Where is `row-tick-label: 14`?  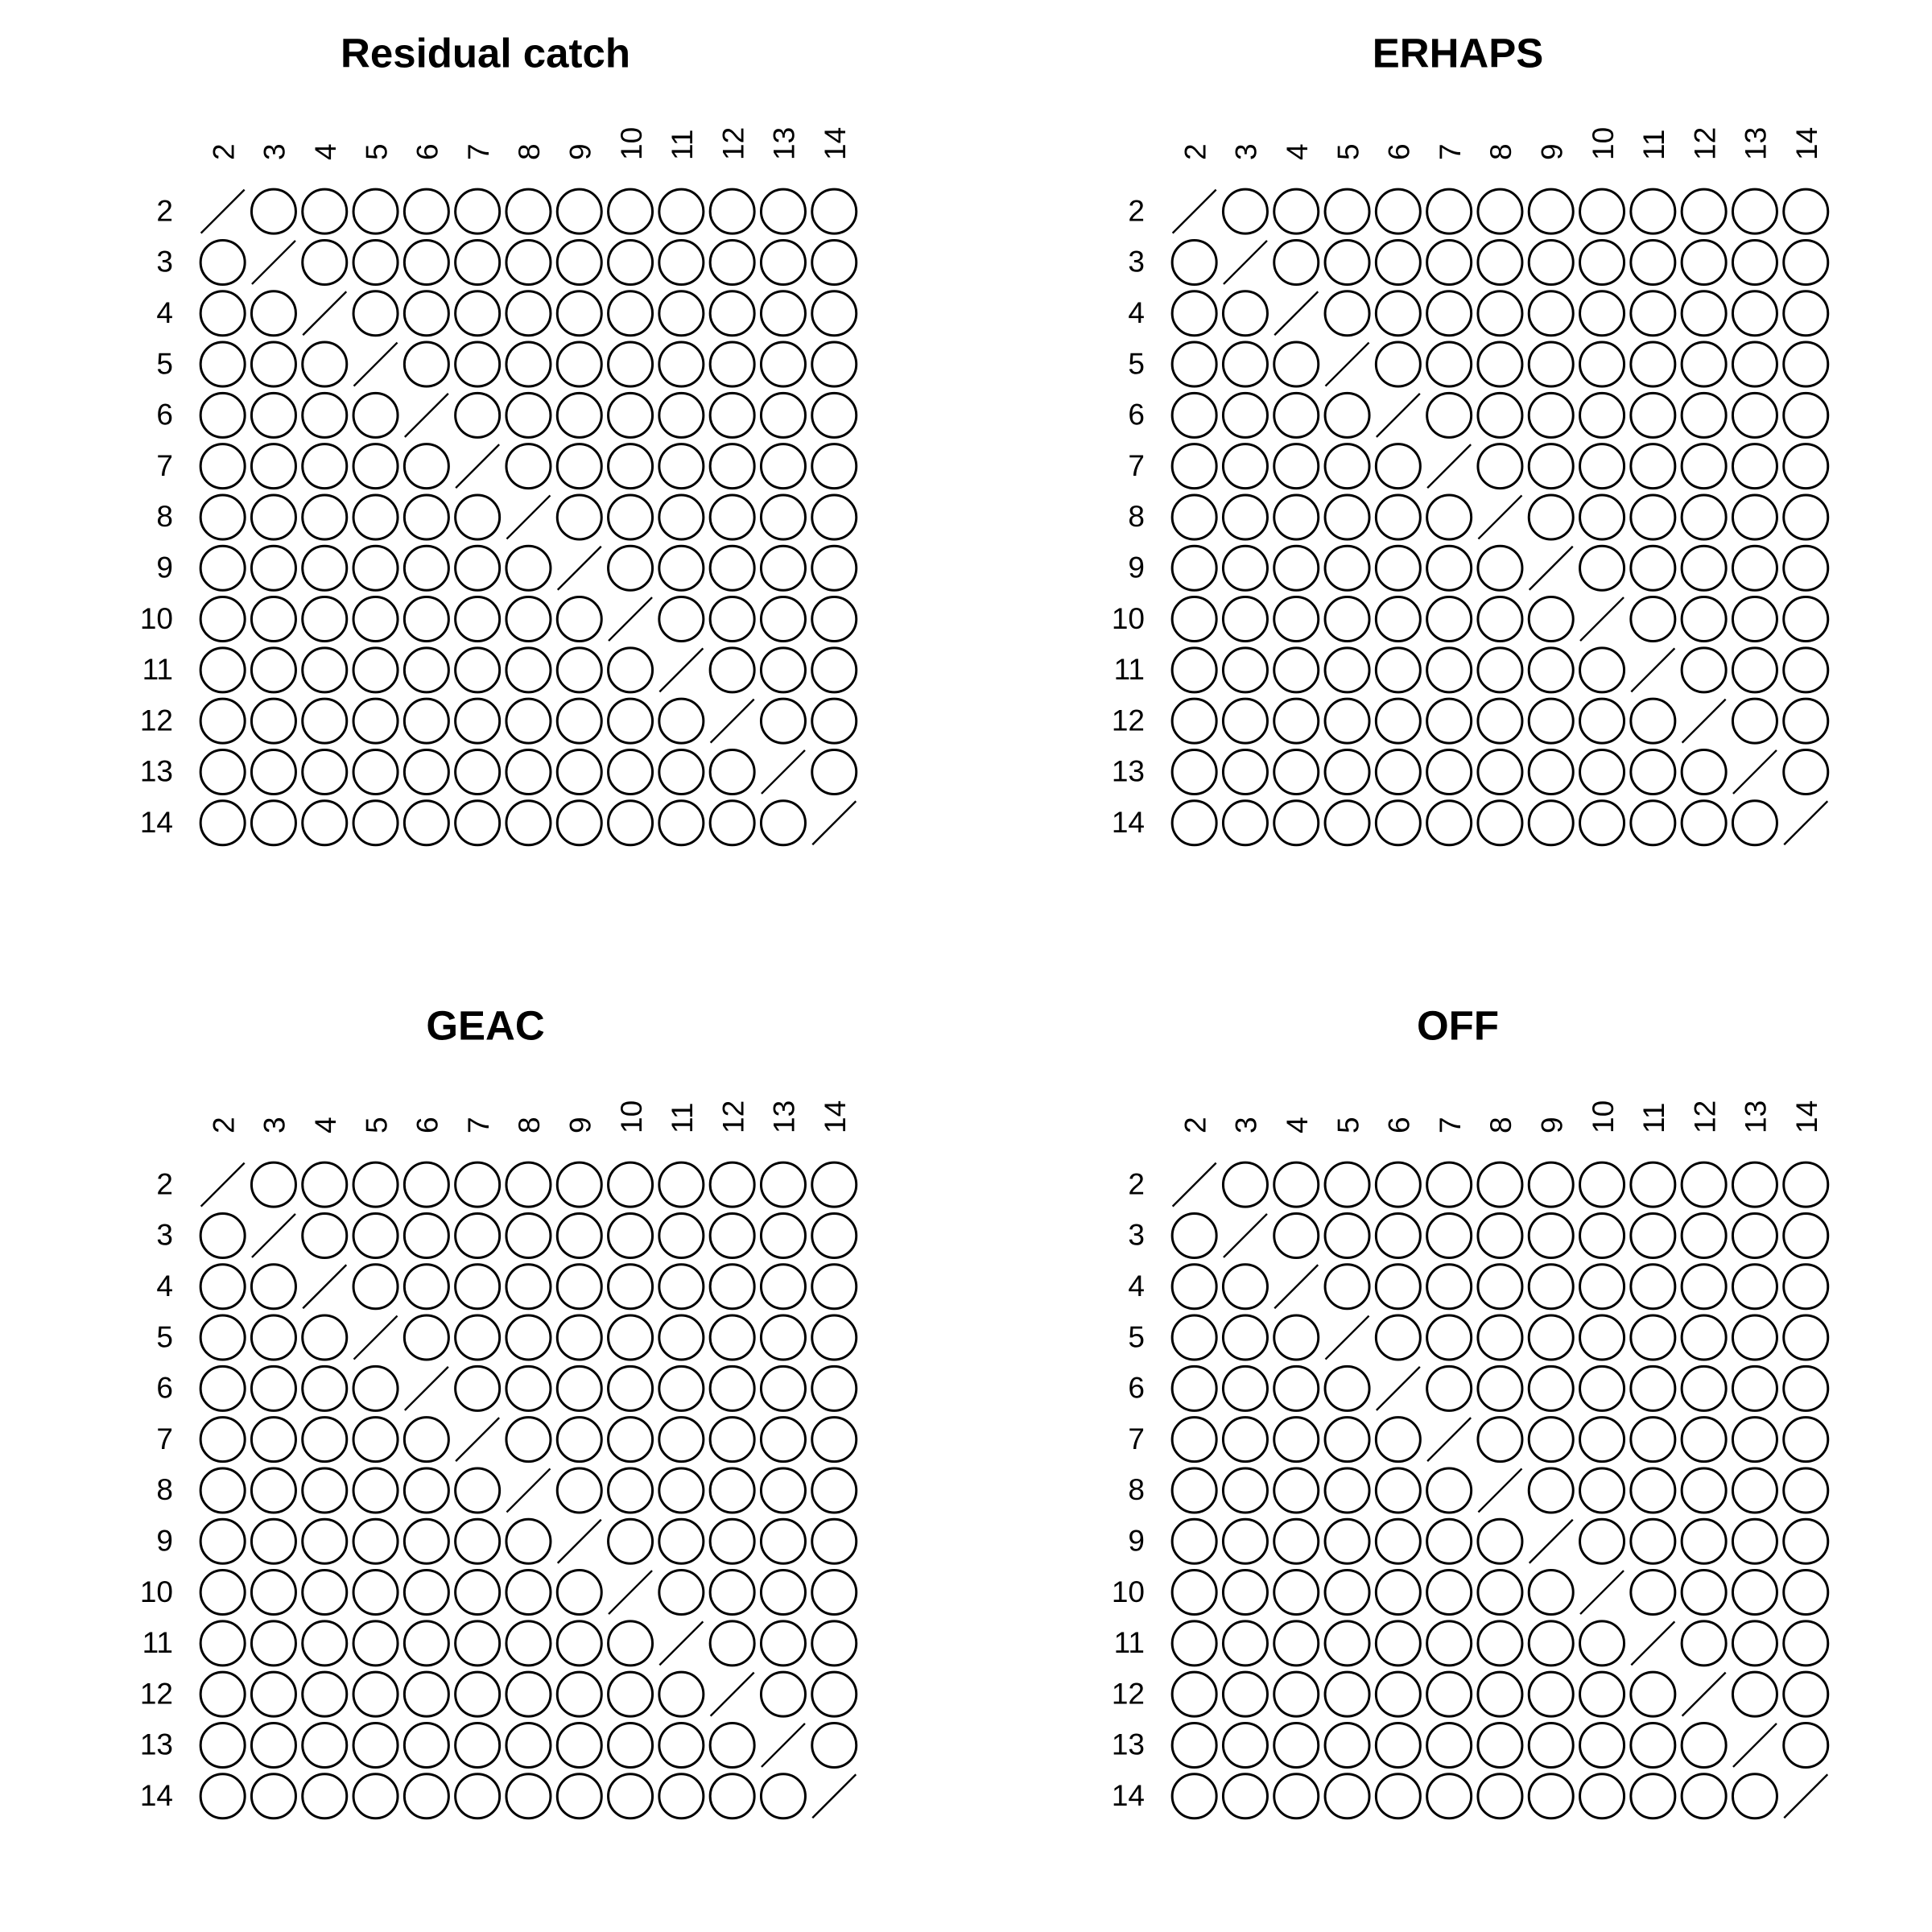 row-tick-label: 14 is located at coordinates (156, 822).